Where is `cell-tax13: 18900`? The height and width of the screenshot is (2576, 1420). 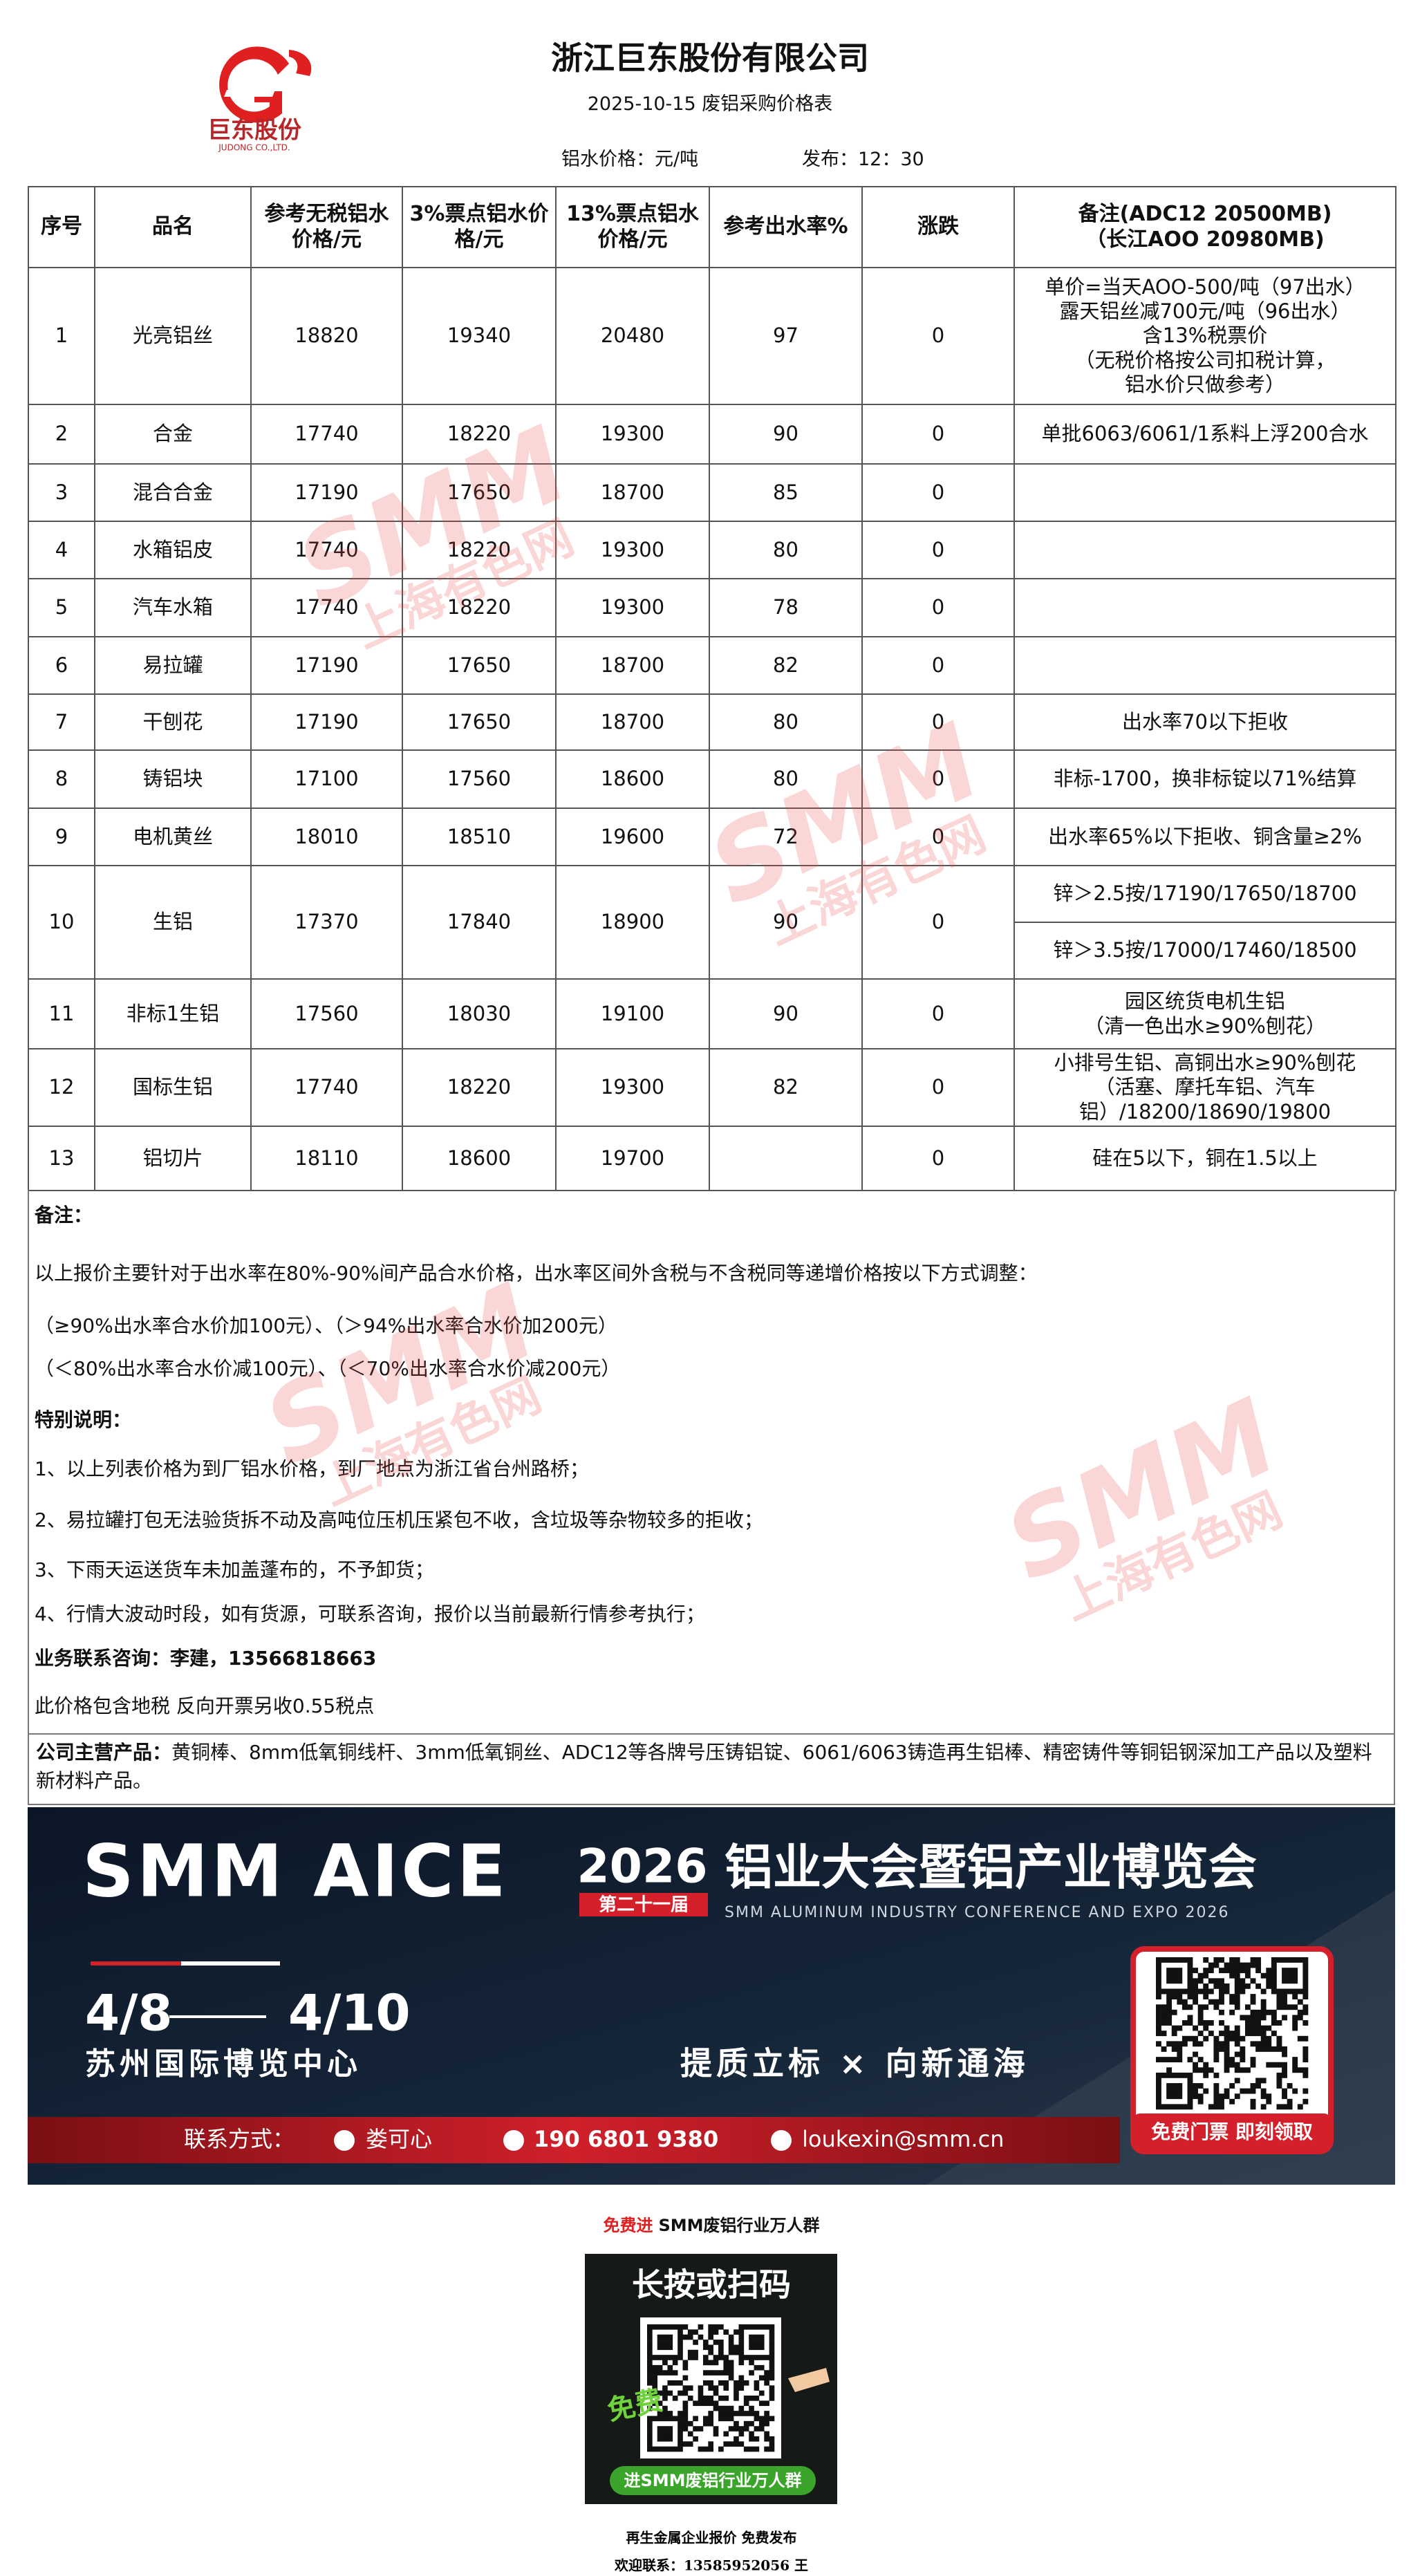
cell-tax13: 18900 is located at coordinates (632, 922).